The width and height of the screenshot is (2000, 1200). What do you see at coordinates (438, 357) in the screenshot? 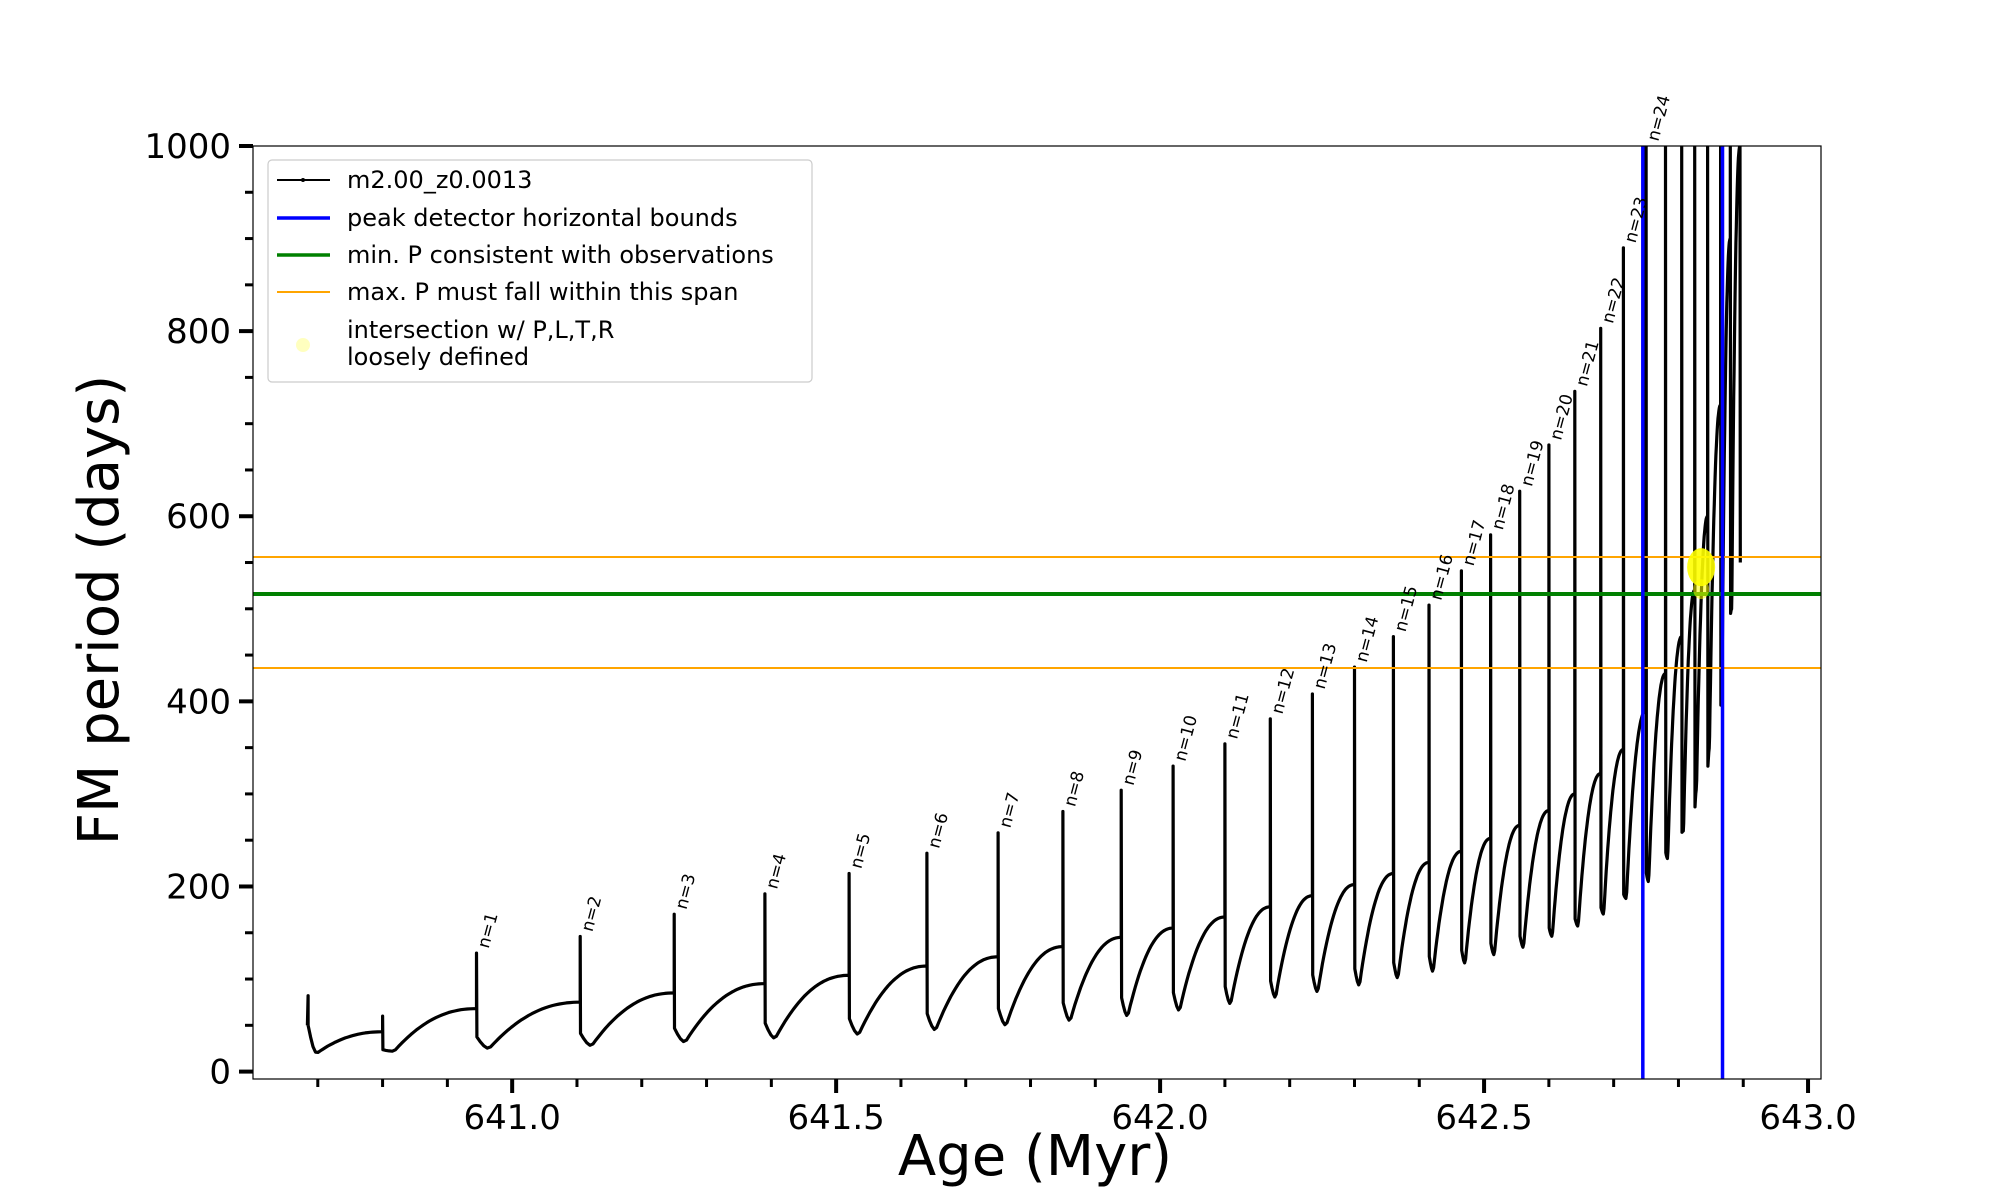
I see `legend-label-4b: loosely defined` at bounding box center [438, 357].